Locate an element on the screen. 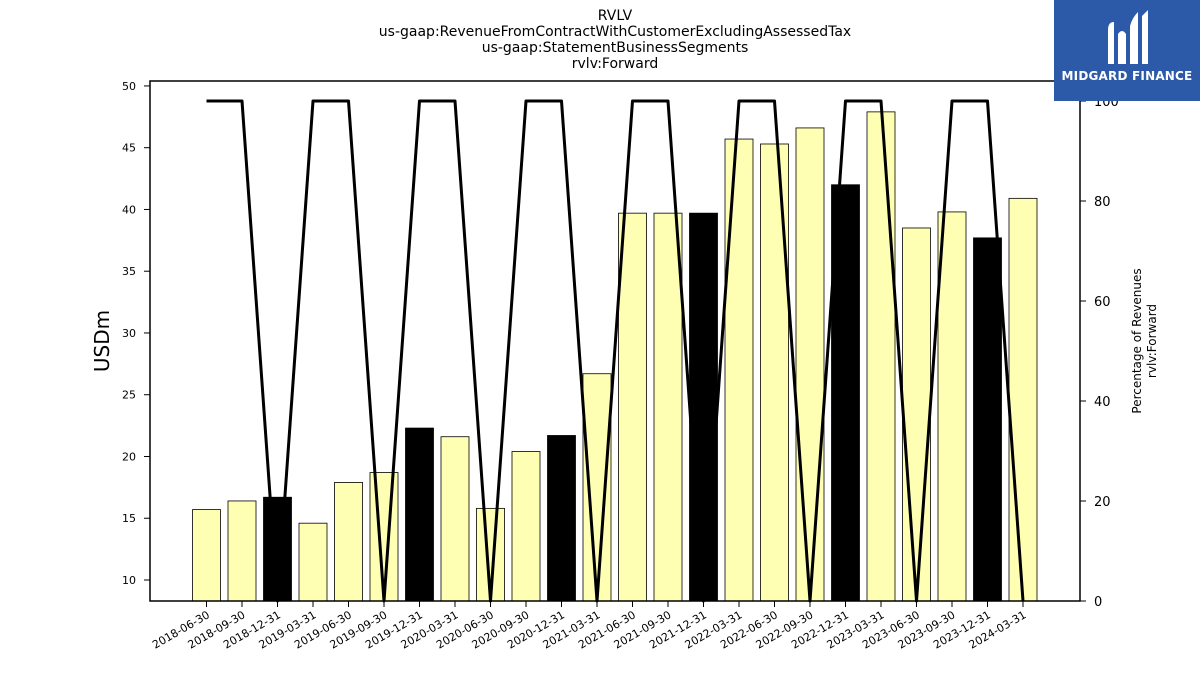  y-tick-label-45: 45 is located at coordinates (129, 148).